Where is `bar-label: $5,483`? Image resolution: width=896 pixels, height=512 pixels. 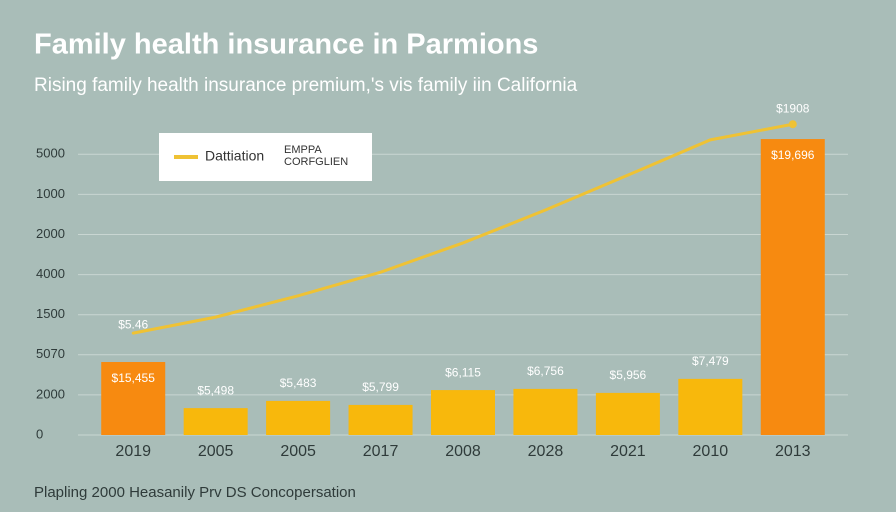
bar-label: $5,483 is located at coordinates (298, 383).